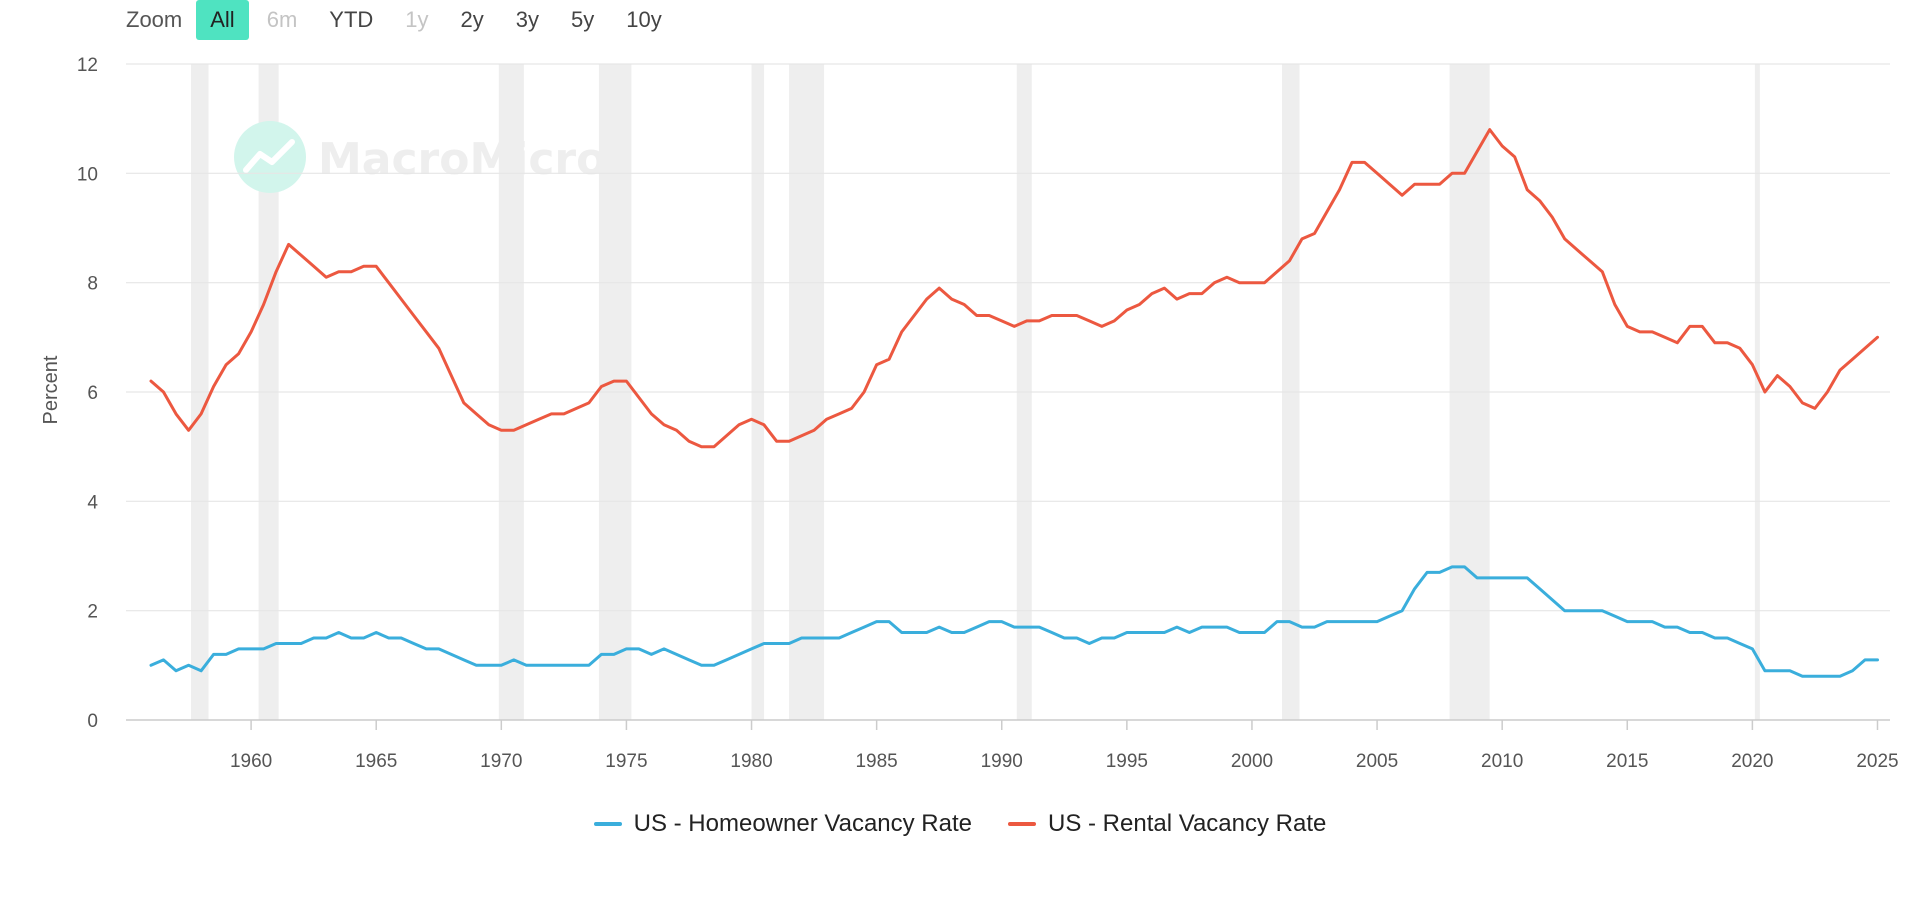 This screenshot has width=1920, height=898. I want to click on x-tick-label: 1960, so click(251, 761).